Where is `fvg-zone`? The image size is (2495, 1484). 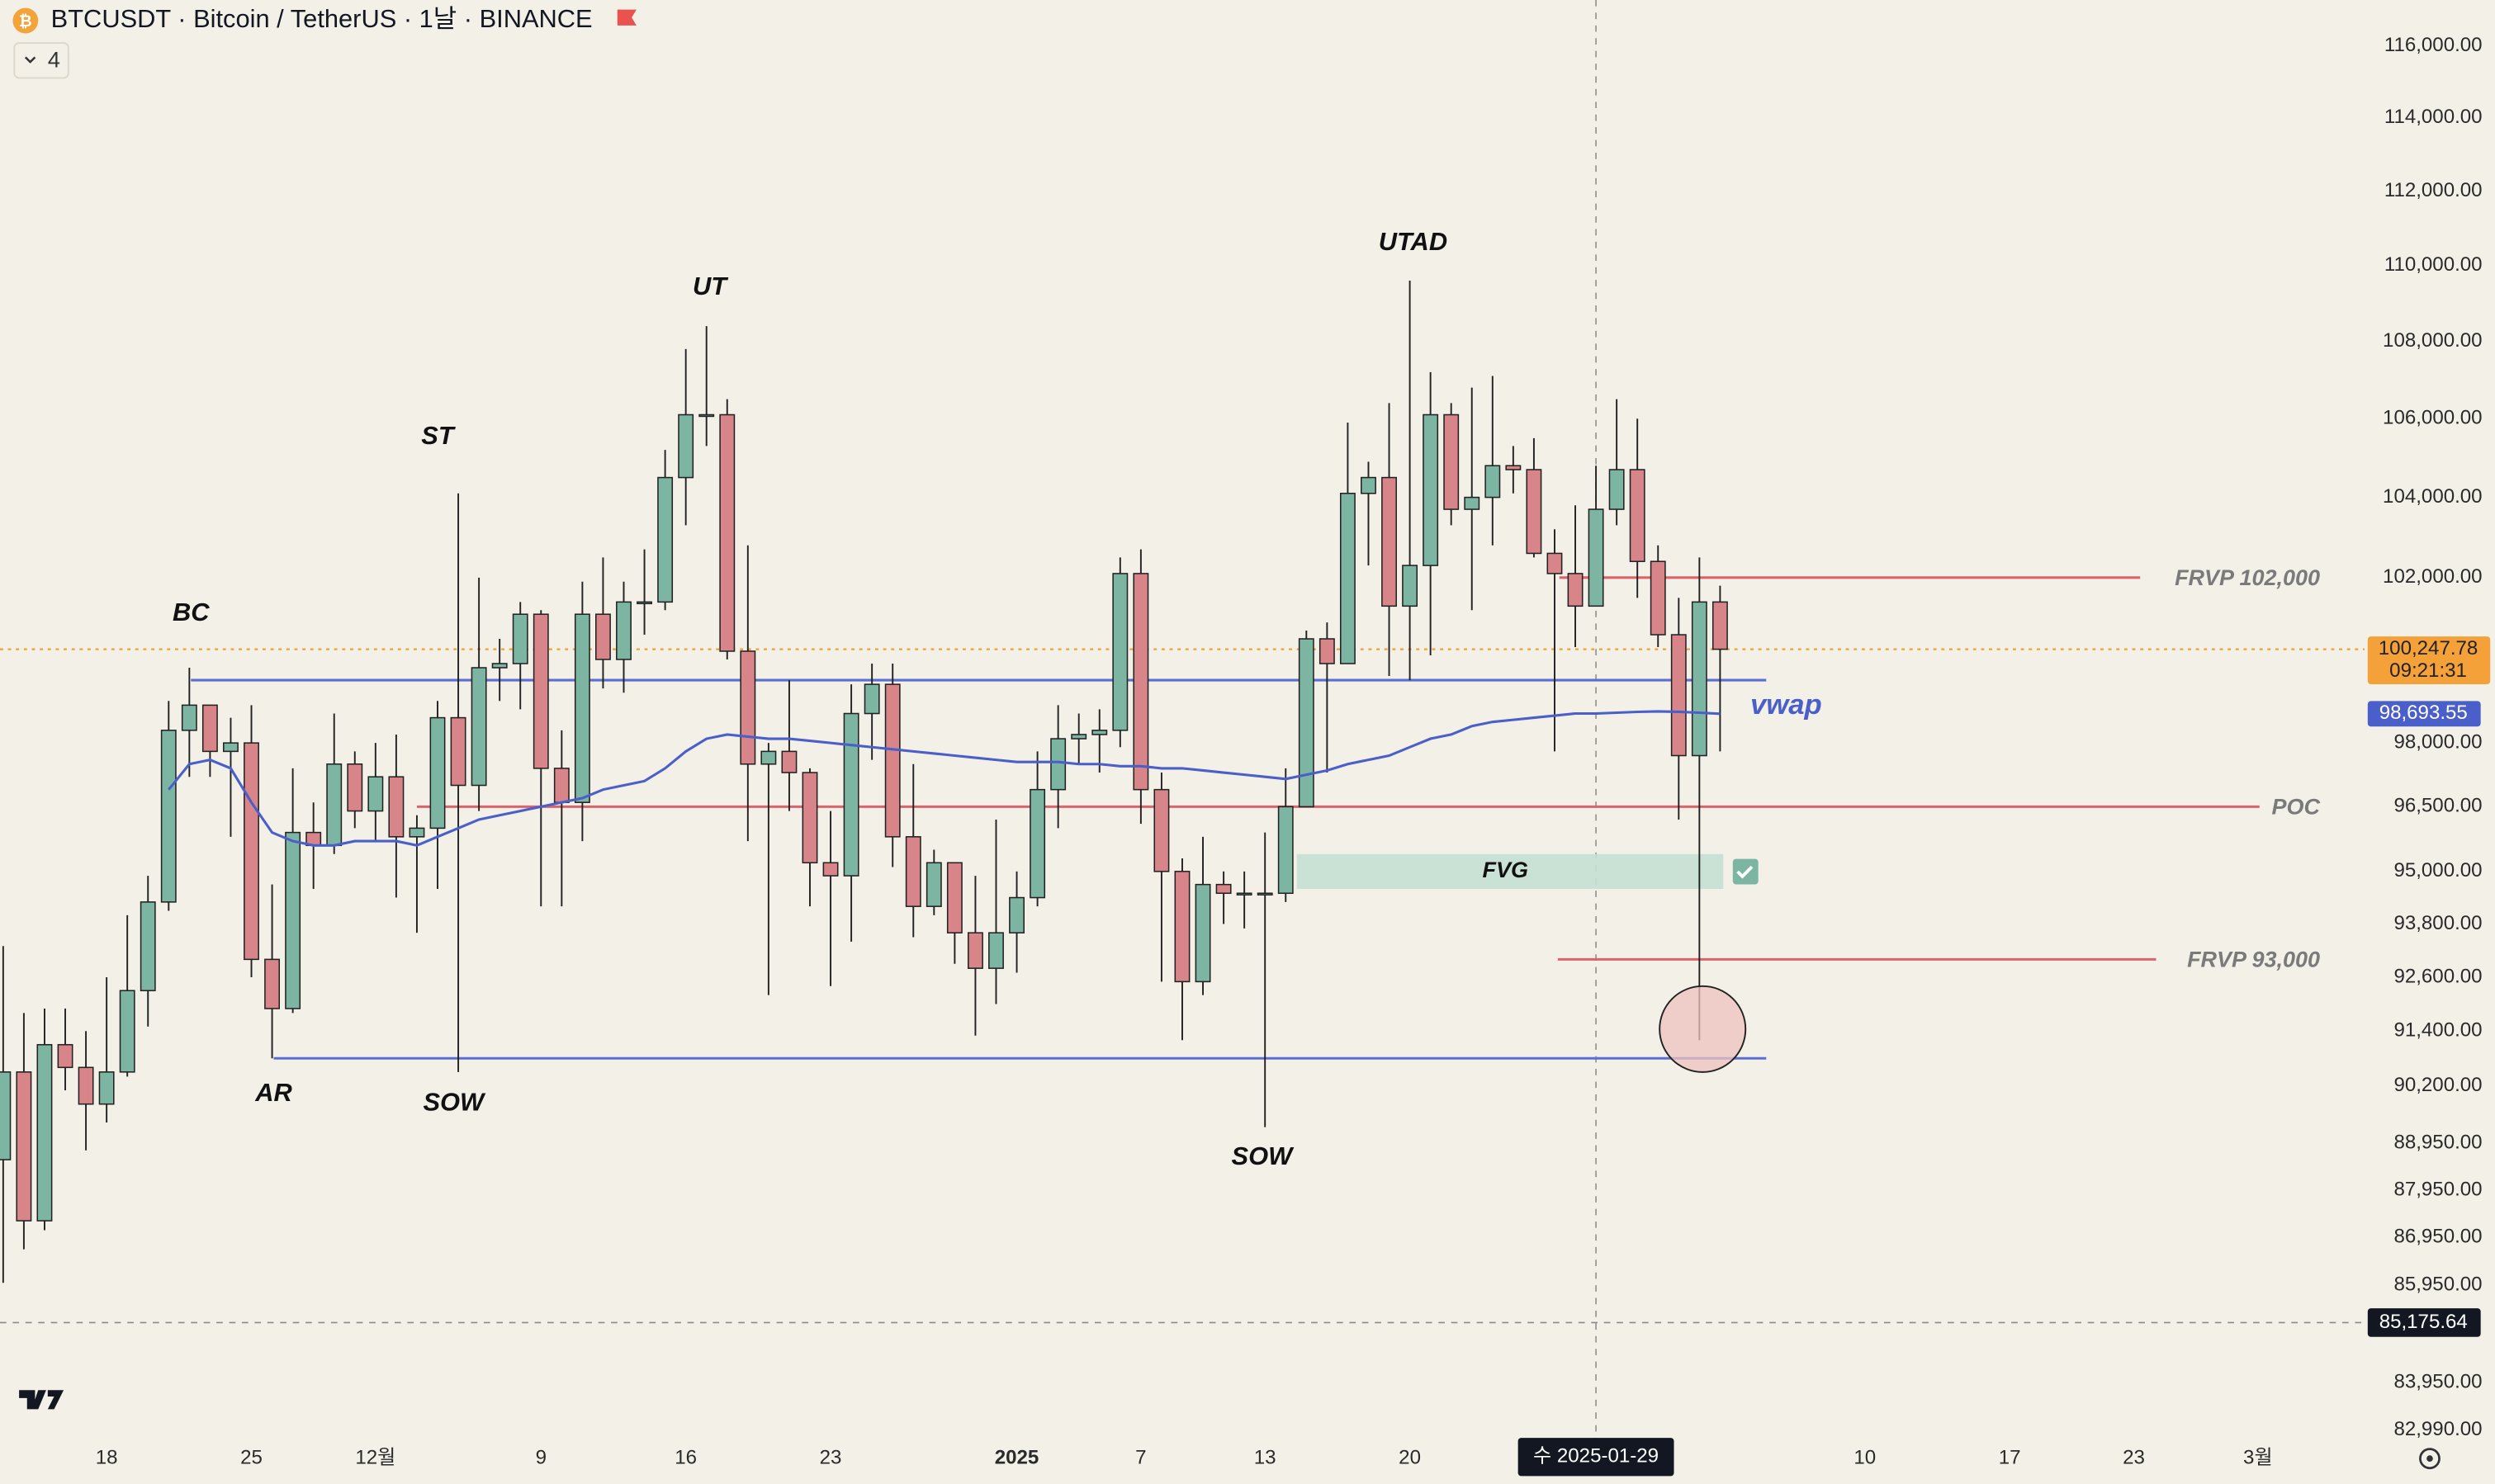 fvg-zone is located at coordinates (1510, 871).